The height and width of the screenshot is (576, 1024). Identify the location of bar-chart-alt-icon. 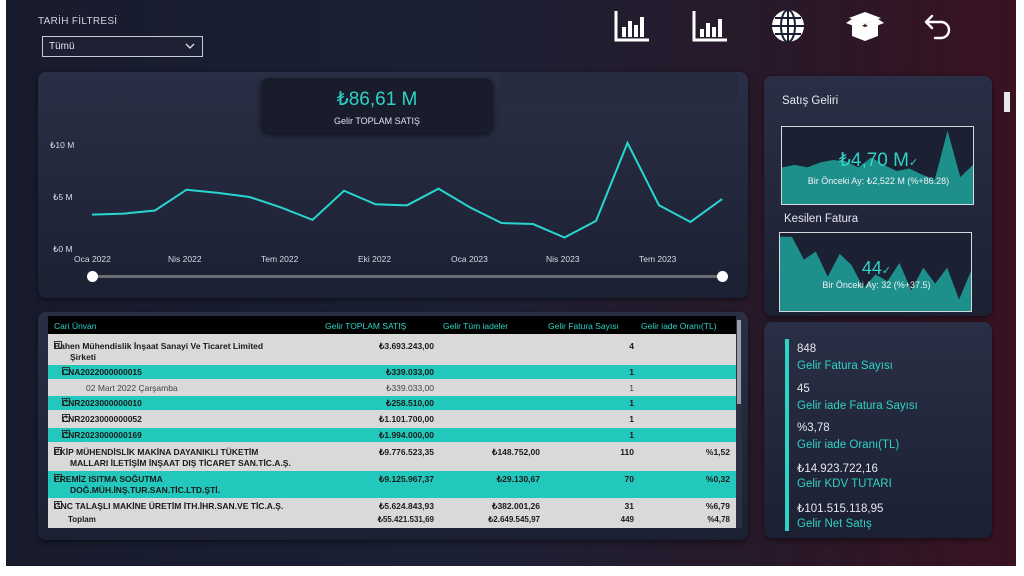
(710, 26).